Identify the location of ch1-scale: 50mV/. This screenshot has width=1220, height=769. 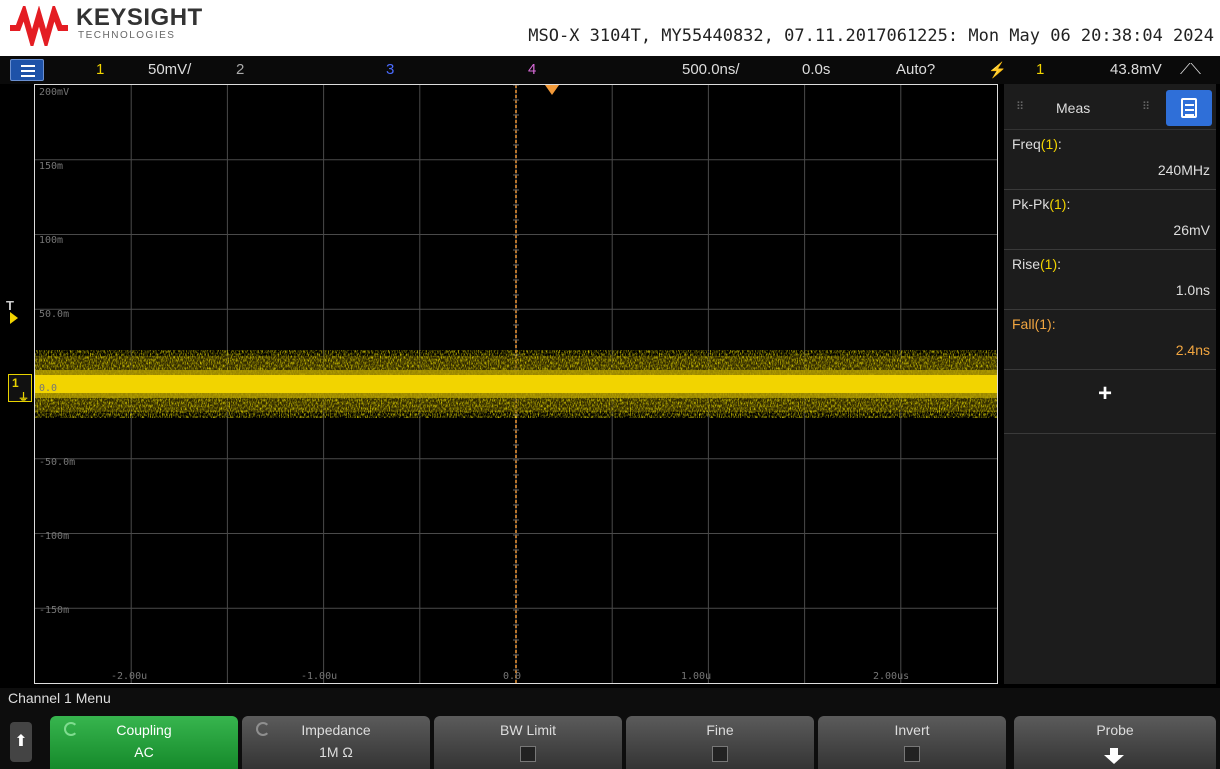
(170, 69).